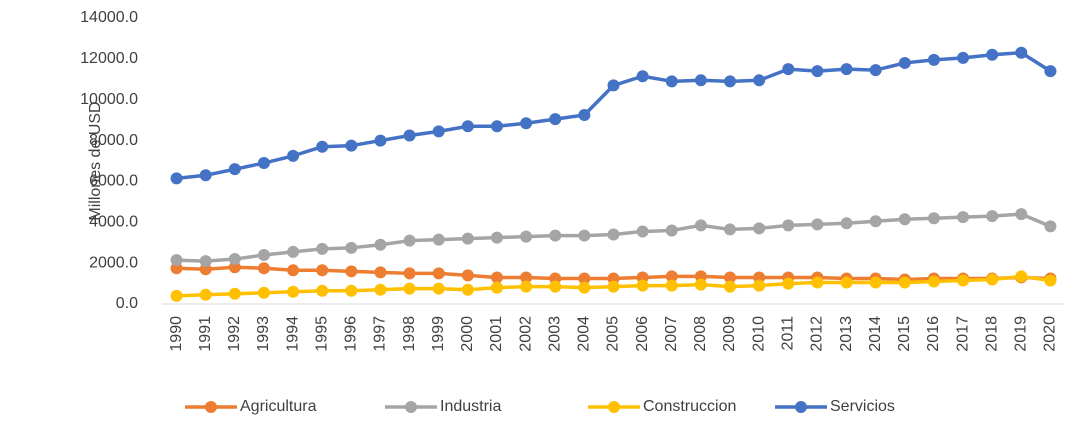 The width and height of the screenshot is (1075, 421). Describe the element at coordinates (113, 262) in the screenshot. I see `y-tick-label: 2000.0` at that location.